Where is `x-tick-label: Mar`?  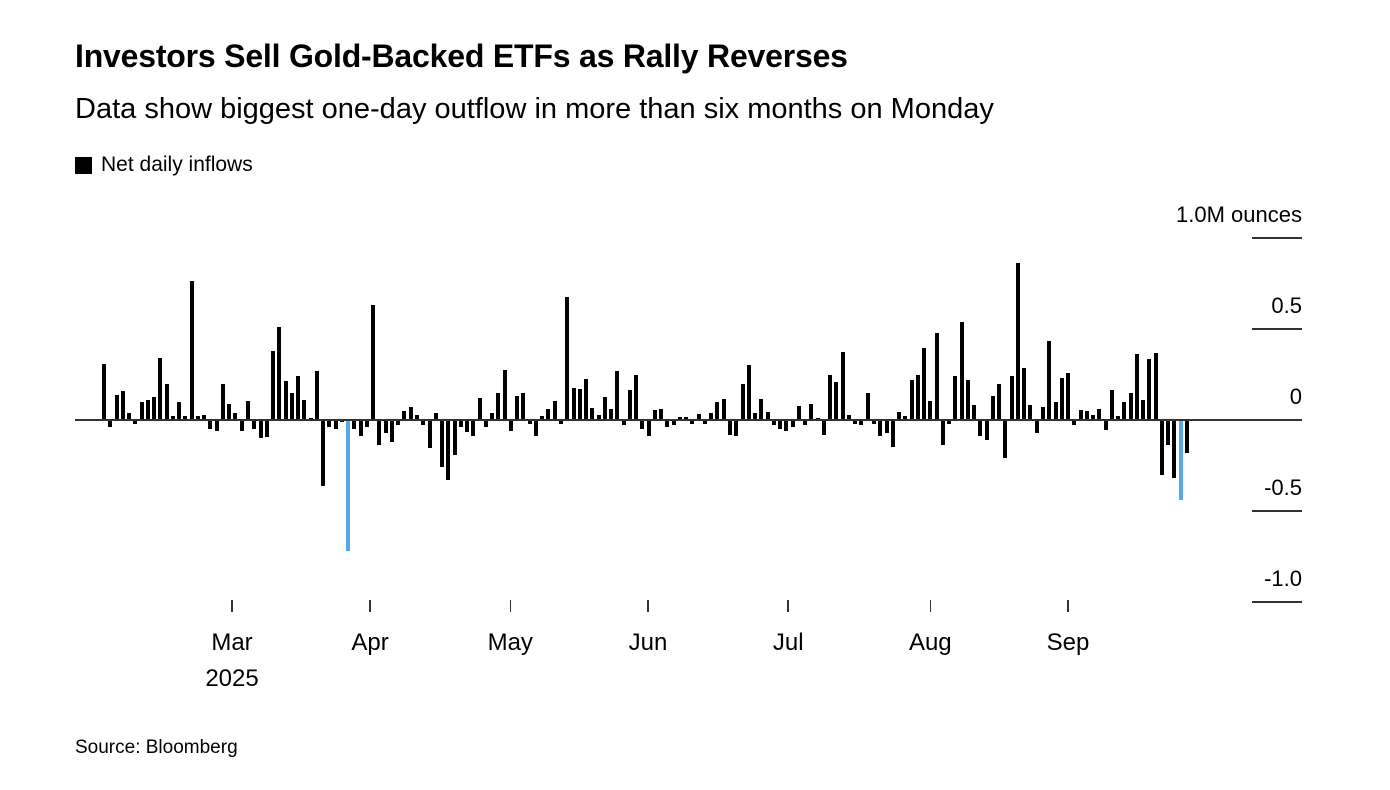
x-tick-label: Mar is located at coordinates (232, 642).